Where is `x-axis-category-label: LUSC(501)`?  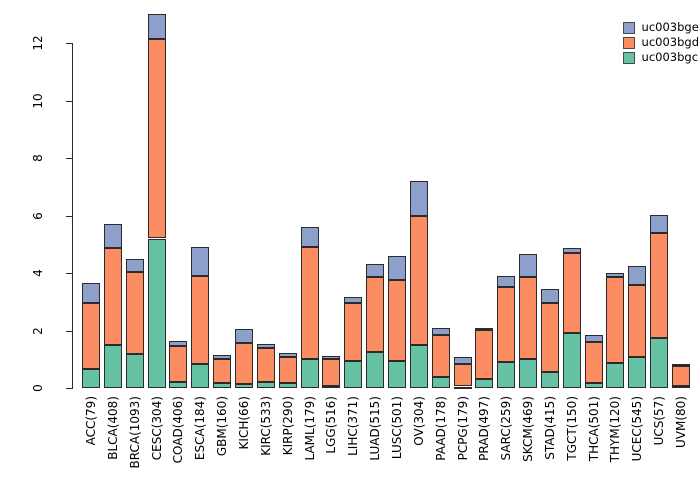
x-axis-category-label: LUSC(501) is located at coordinates (396, 428).